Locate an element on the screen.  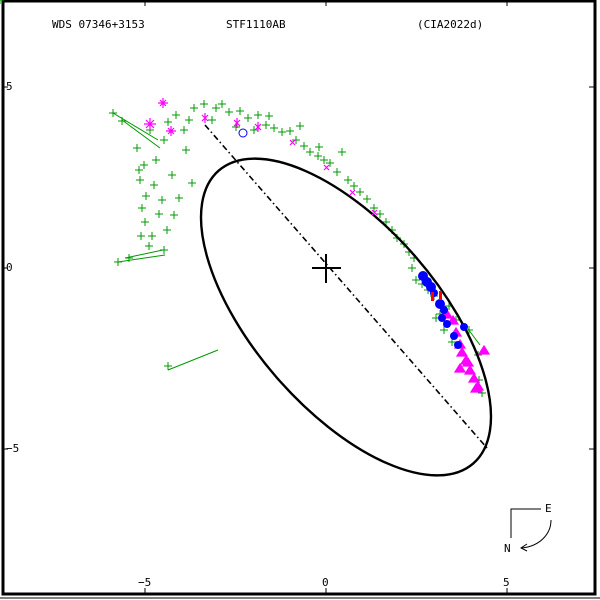
current-position-marker is located at coordinates (436, 296).